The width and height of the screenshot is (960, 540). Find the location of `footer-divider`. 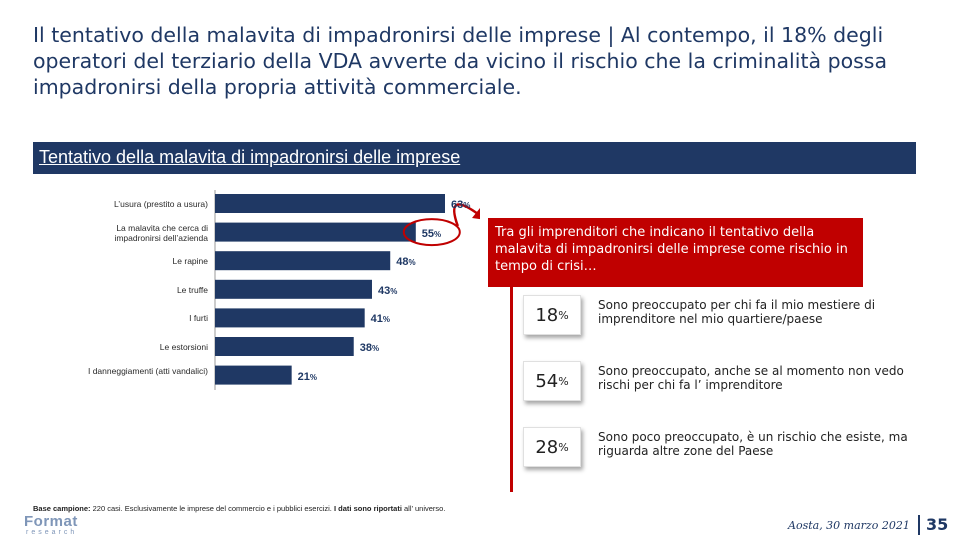

footer-divider is located at coordinates (919, 525).